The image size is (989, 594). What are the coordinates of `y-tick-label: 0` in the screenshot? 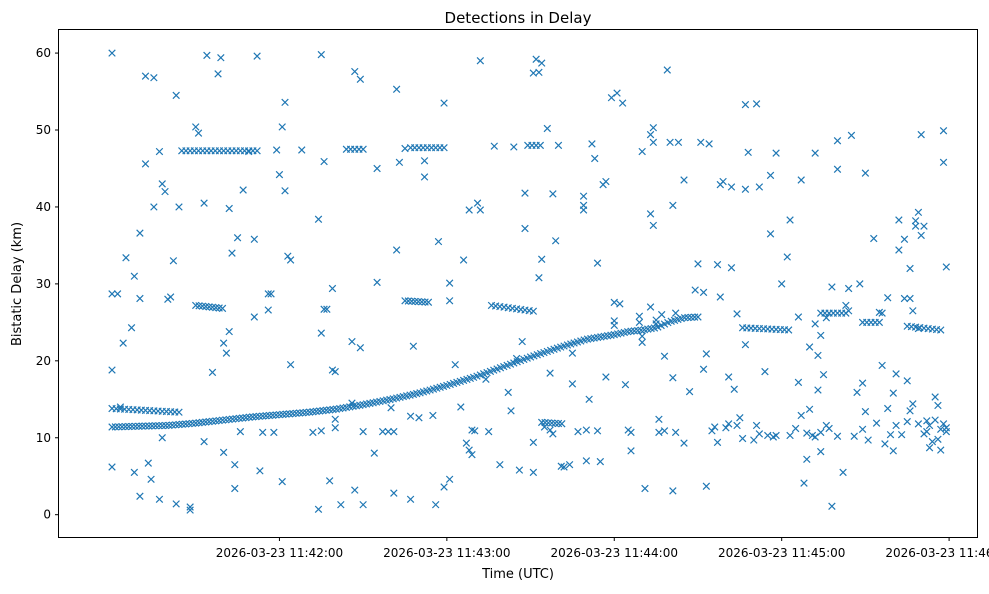 It's located at (47, 515).